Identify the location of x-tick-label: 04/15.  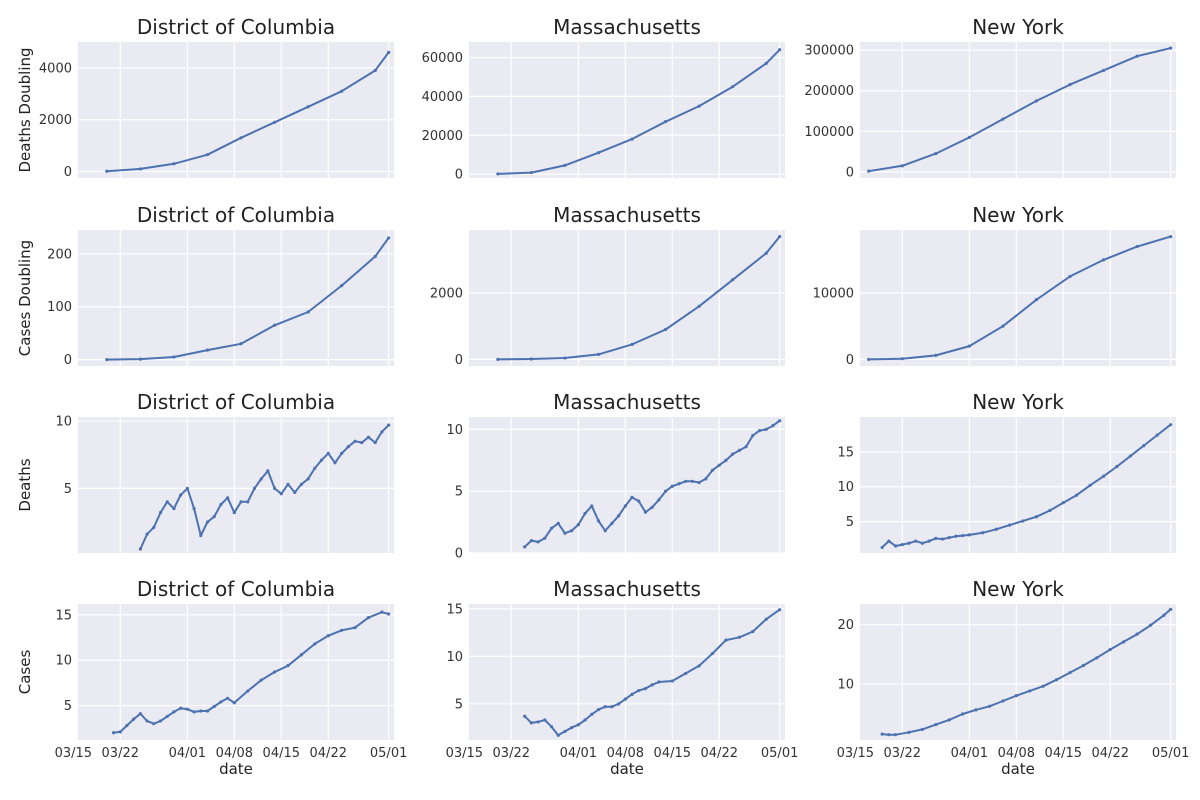
(1063, 753).